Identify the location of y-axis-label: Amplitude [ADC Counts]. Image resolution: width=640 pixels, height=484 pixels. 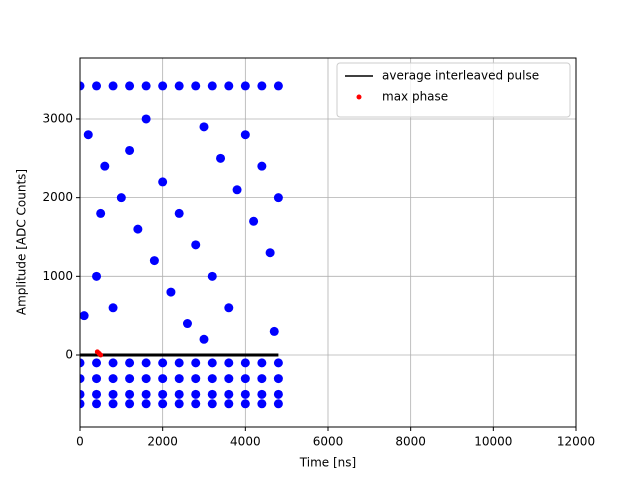
(22, 242).